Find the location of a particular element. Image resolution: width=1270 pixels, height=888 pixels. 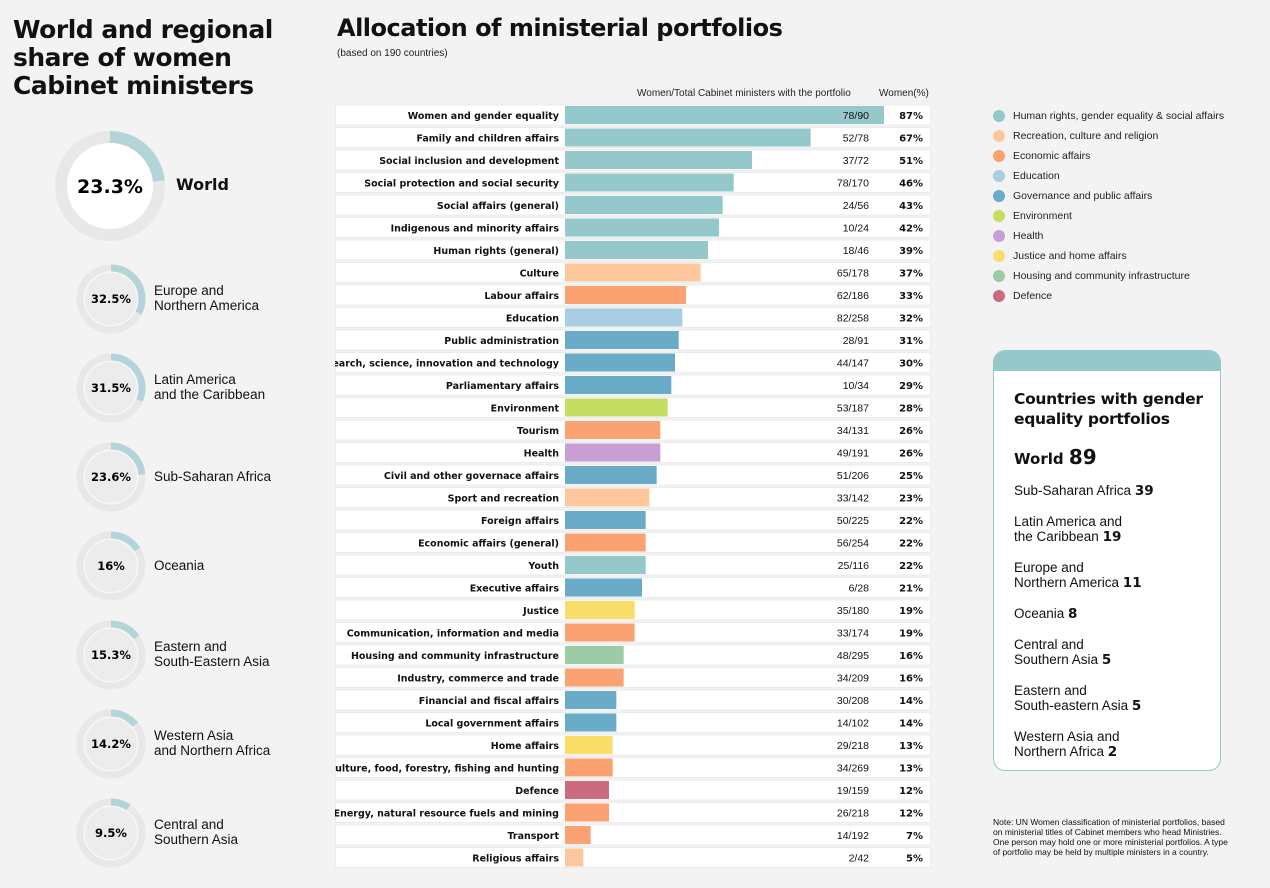

legend-item: Defence is located at coordinates (1108, 296).